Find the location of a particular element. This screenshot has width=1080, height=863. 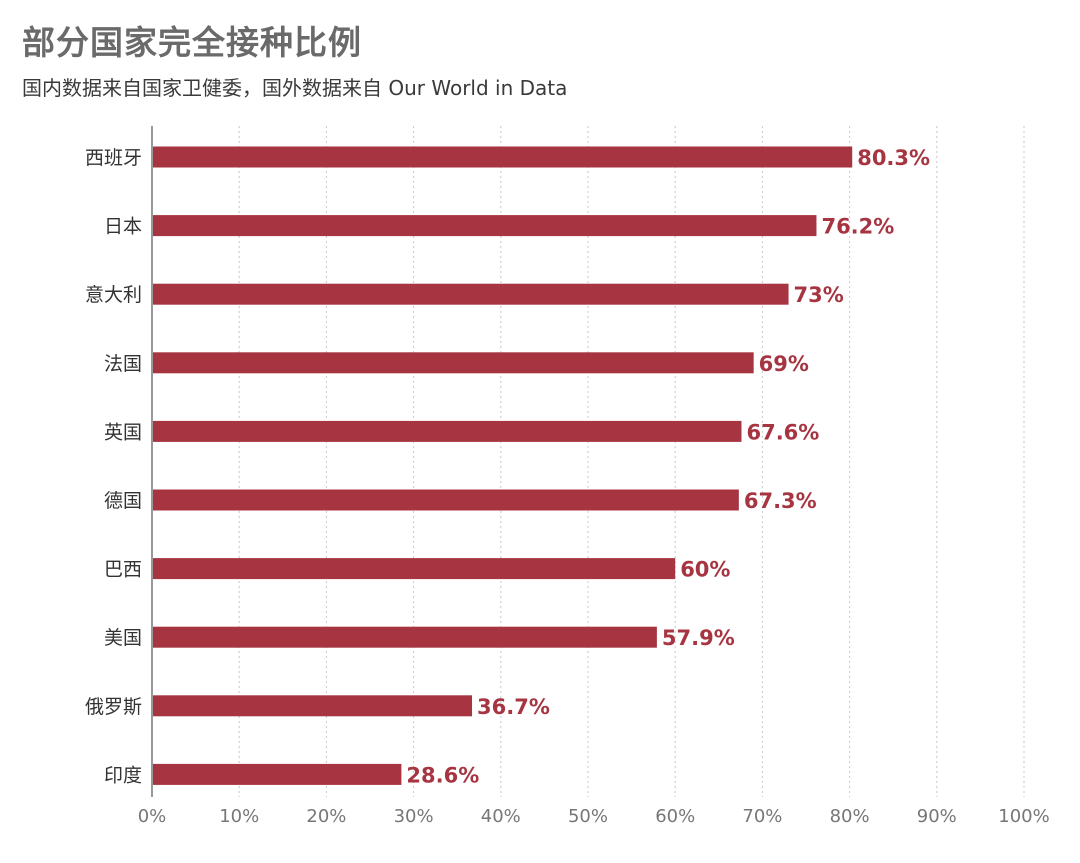

data-label: 73% is located at coordinates (819, 295).